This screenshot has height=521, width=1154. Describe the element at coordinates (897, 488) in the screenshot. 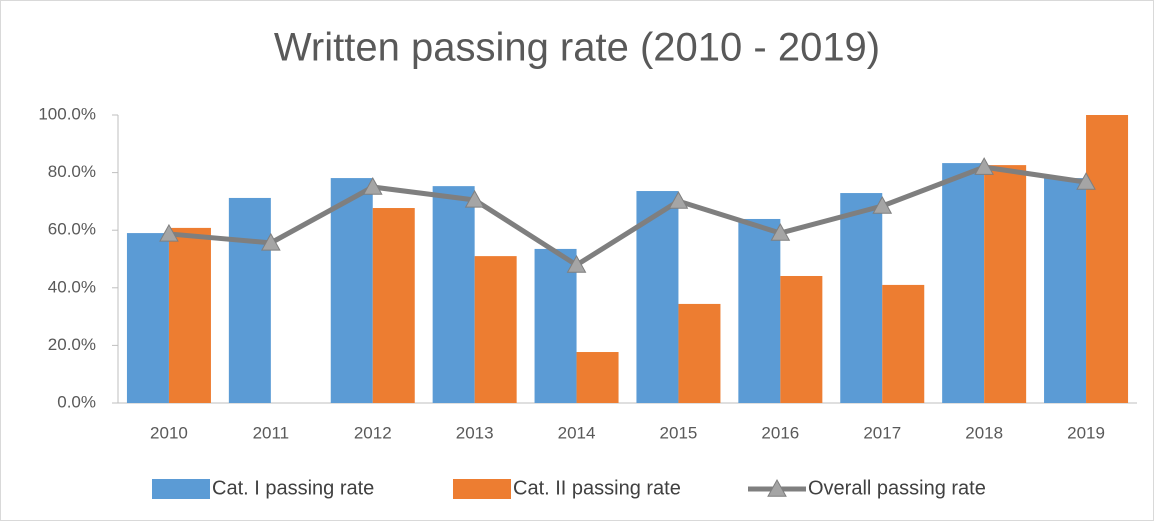

I see `legend-label: Overall passing rate` at that location.